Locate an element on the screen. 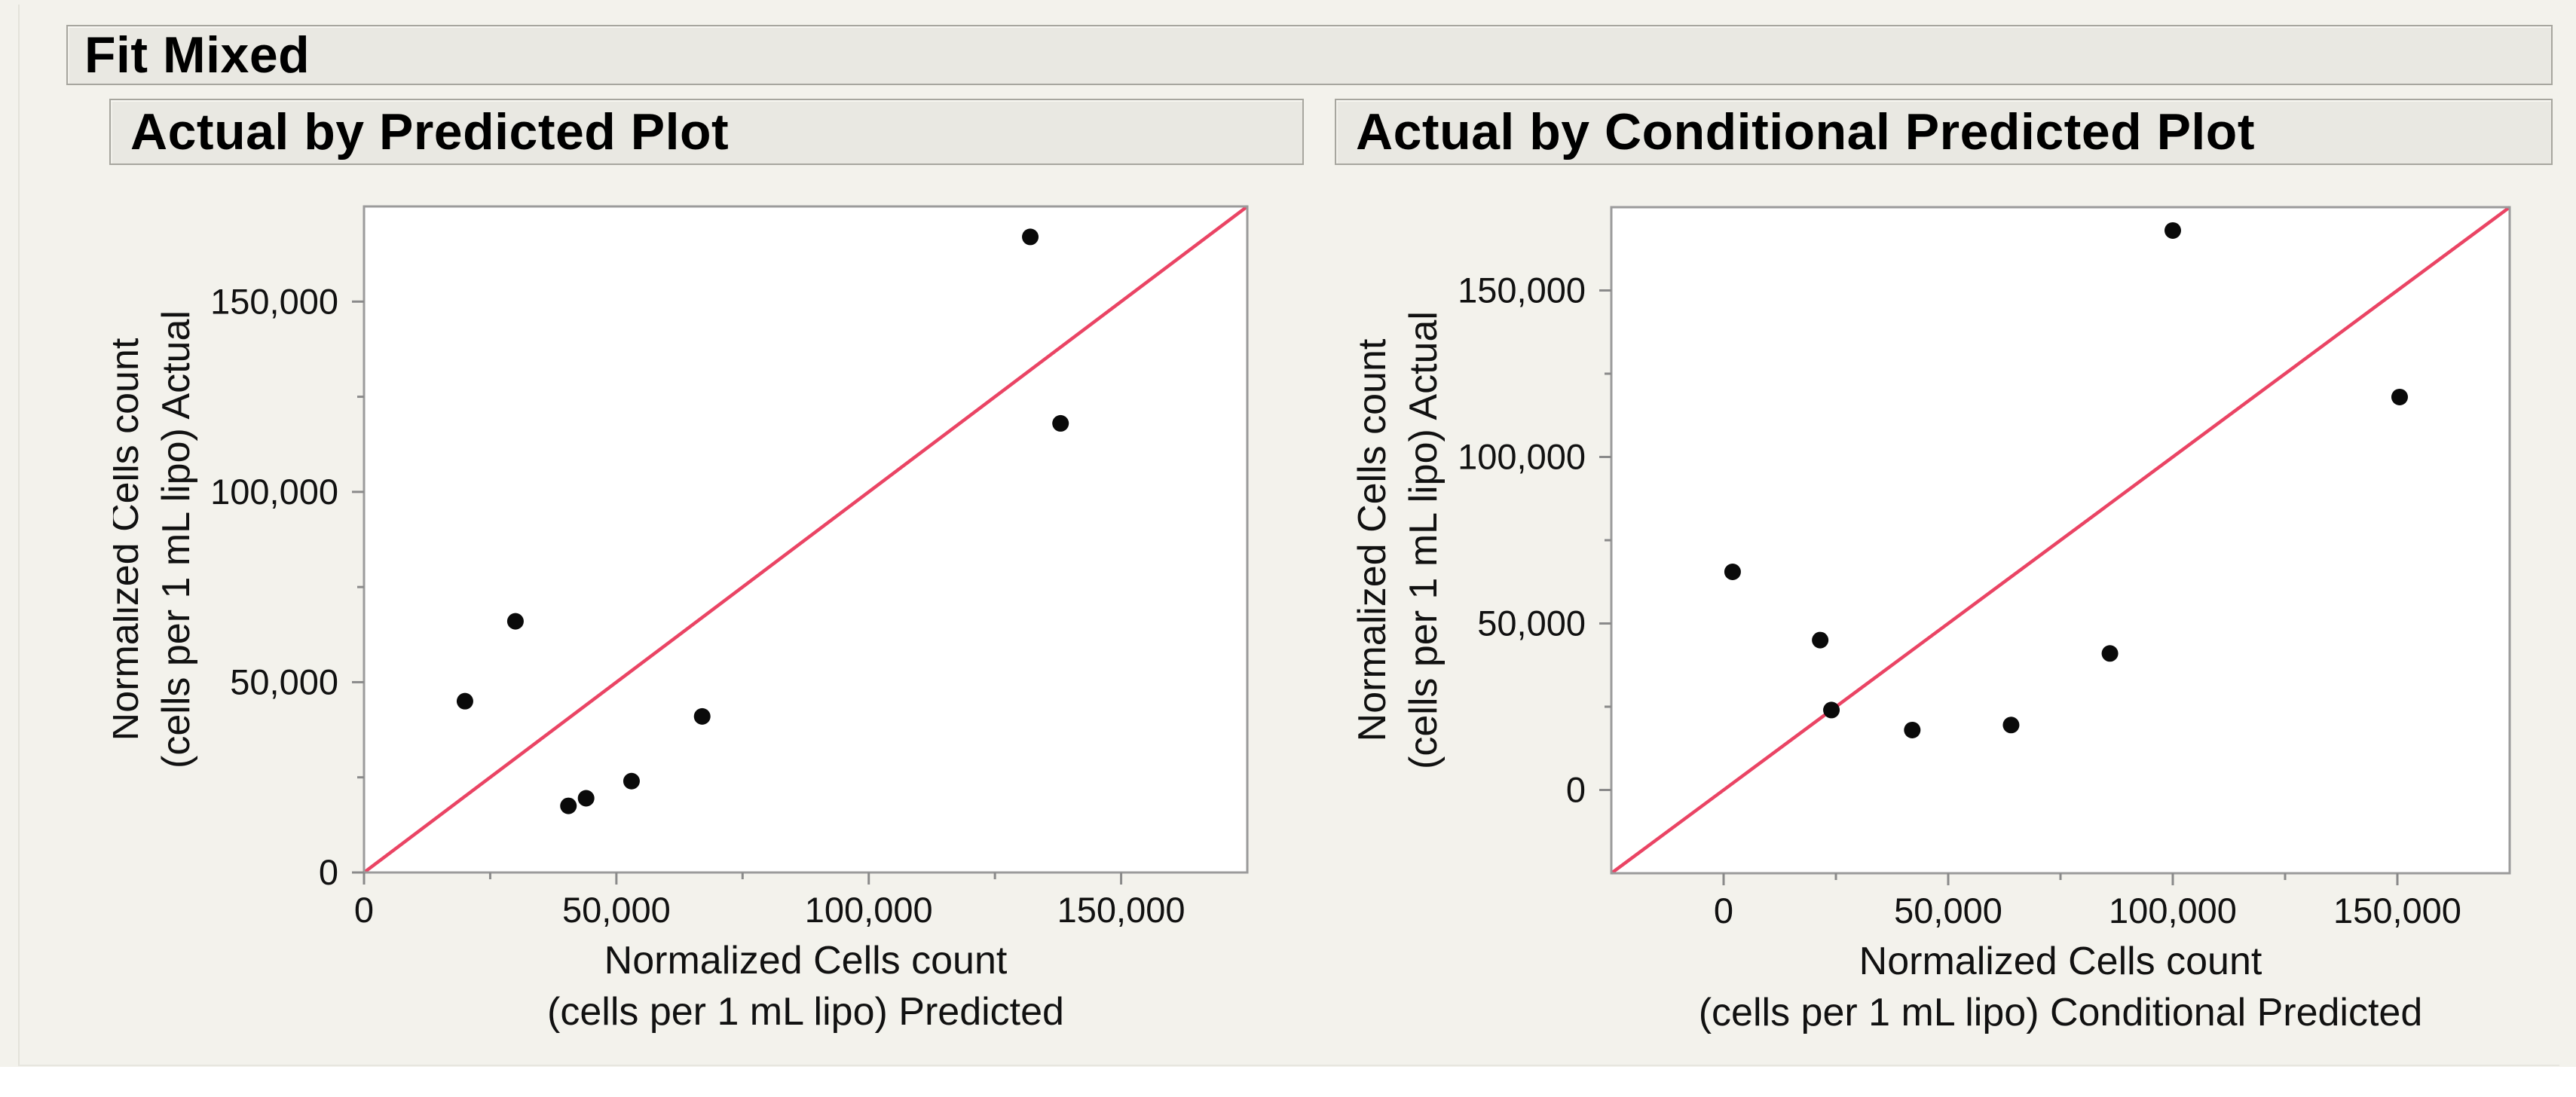 The image size is (2576, 1097). outline-header-fit-mixed: Fit Mixed is located at coordinates (1309, 55).